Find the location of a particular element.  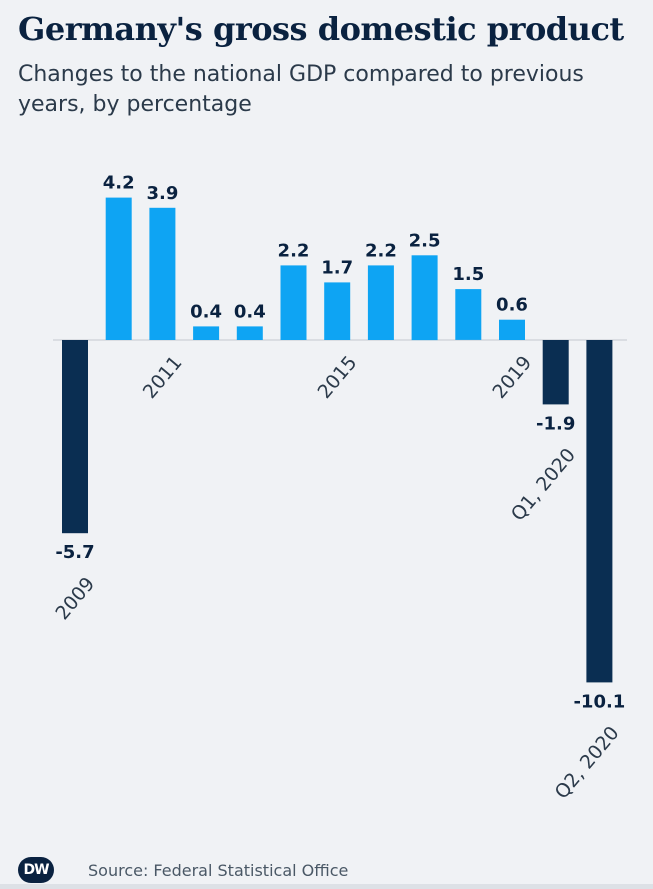

value-label: 3.9 is located at coordinates (162, 193).